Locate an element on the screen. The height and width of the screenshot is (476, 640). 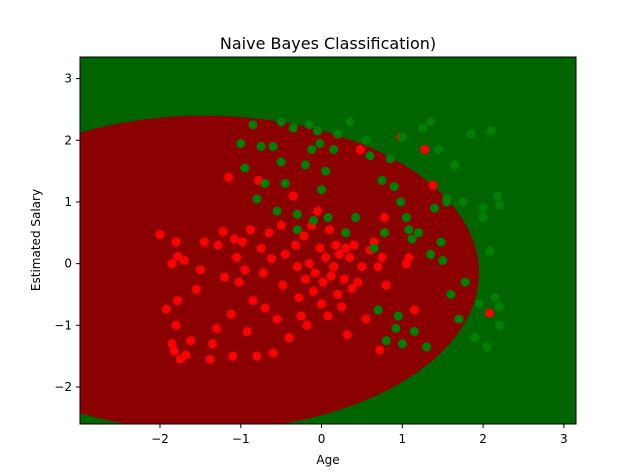
x-tick-label: 0 is located at coordinates (322, 439).